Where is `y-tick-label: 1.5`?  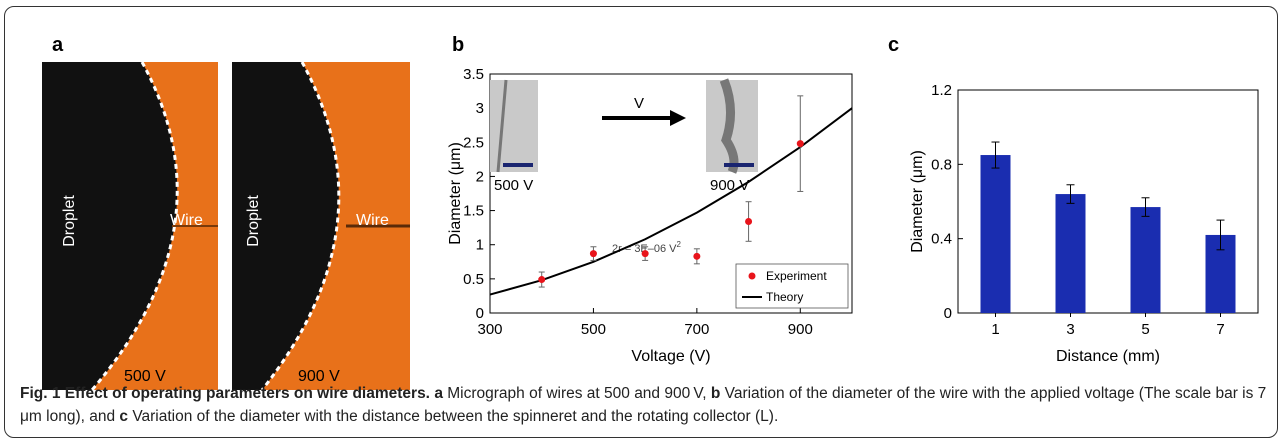 y-tick-label: 1.5 is located at coordinates (473, 211).